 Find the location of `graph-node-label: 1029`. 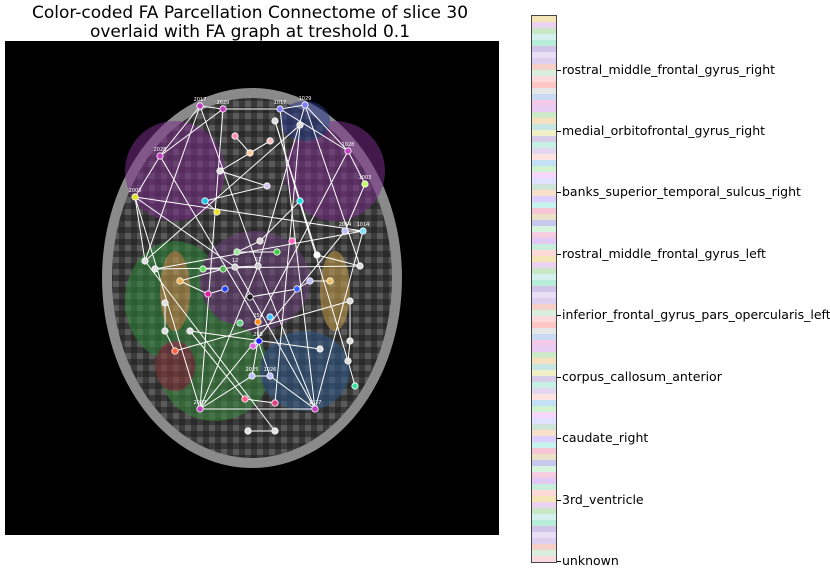

graph-node-label: 1029 is located at coordinates (305, 99).